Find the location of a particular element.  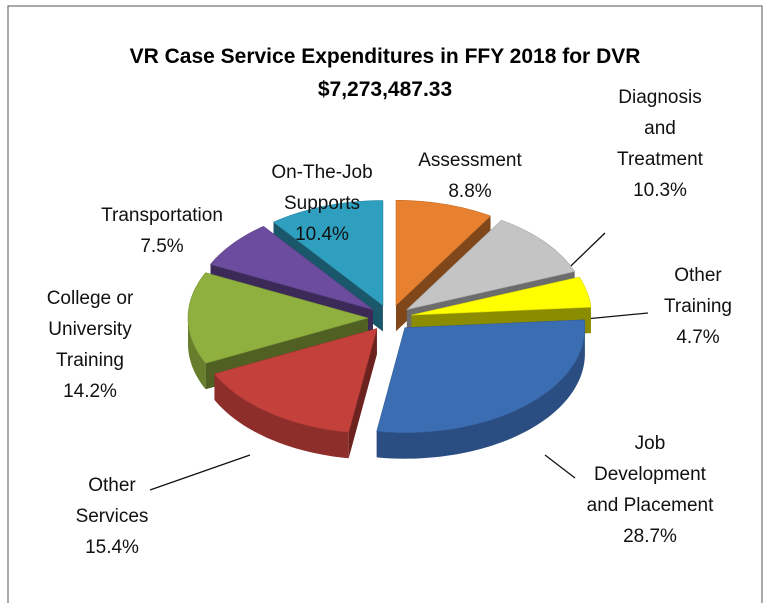

category-label: Assessment is located at coordinates (470, 160).